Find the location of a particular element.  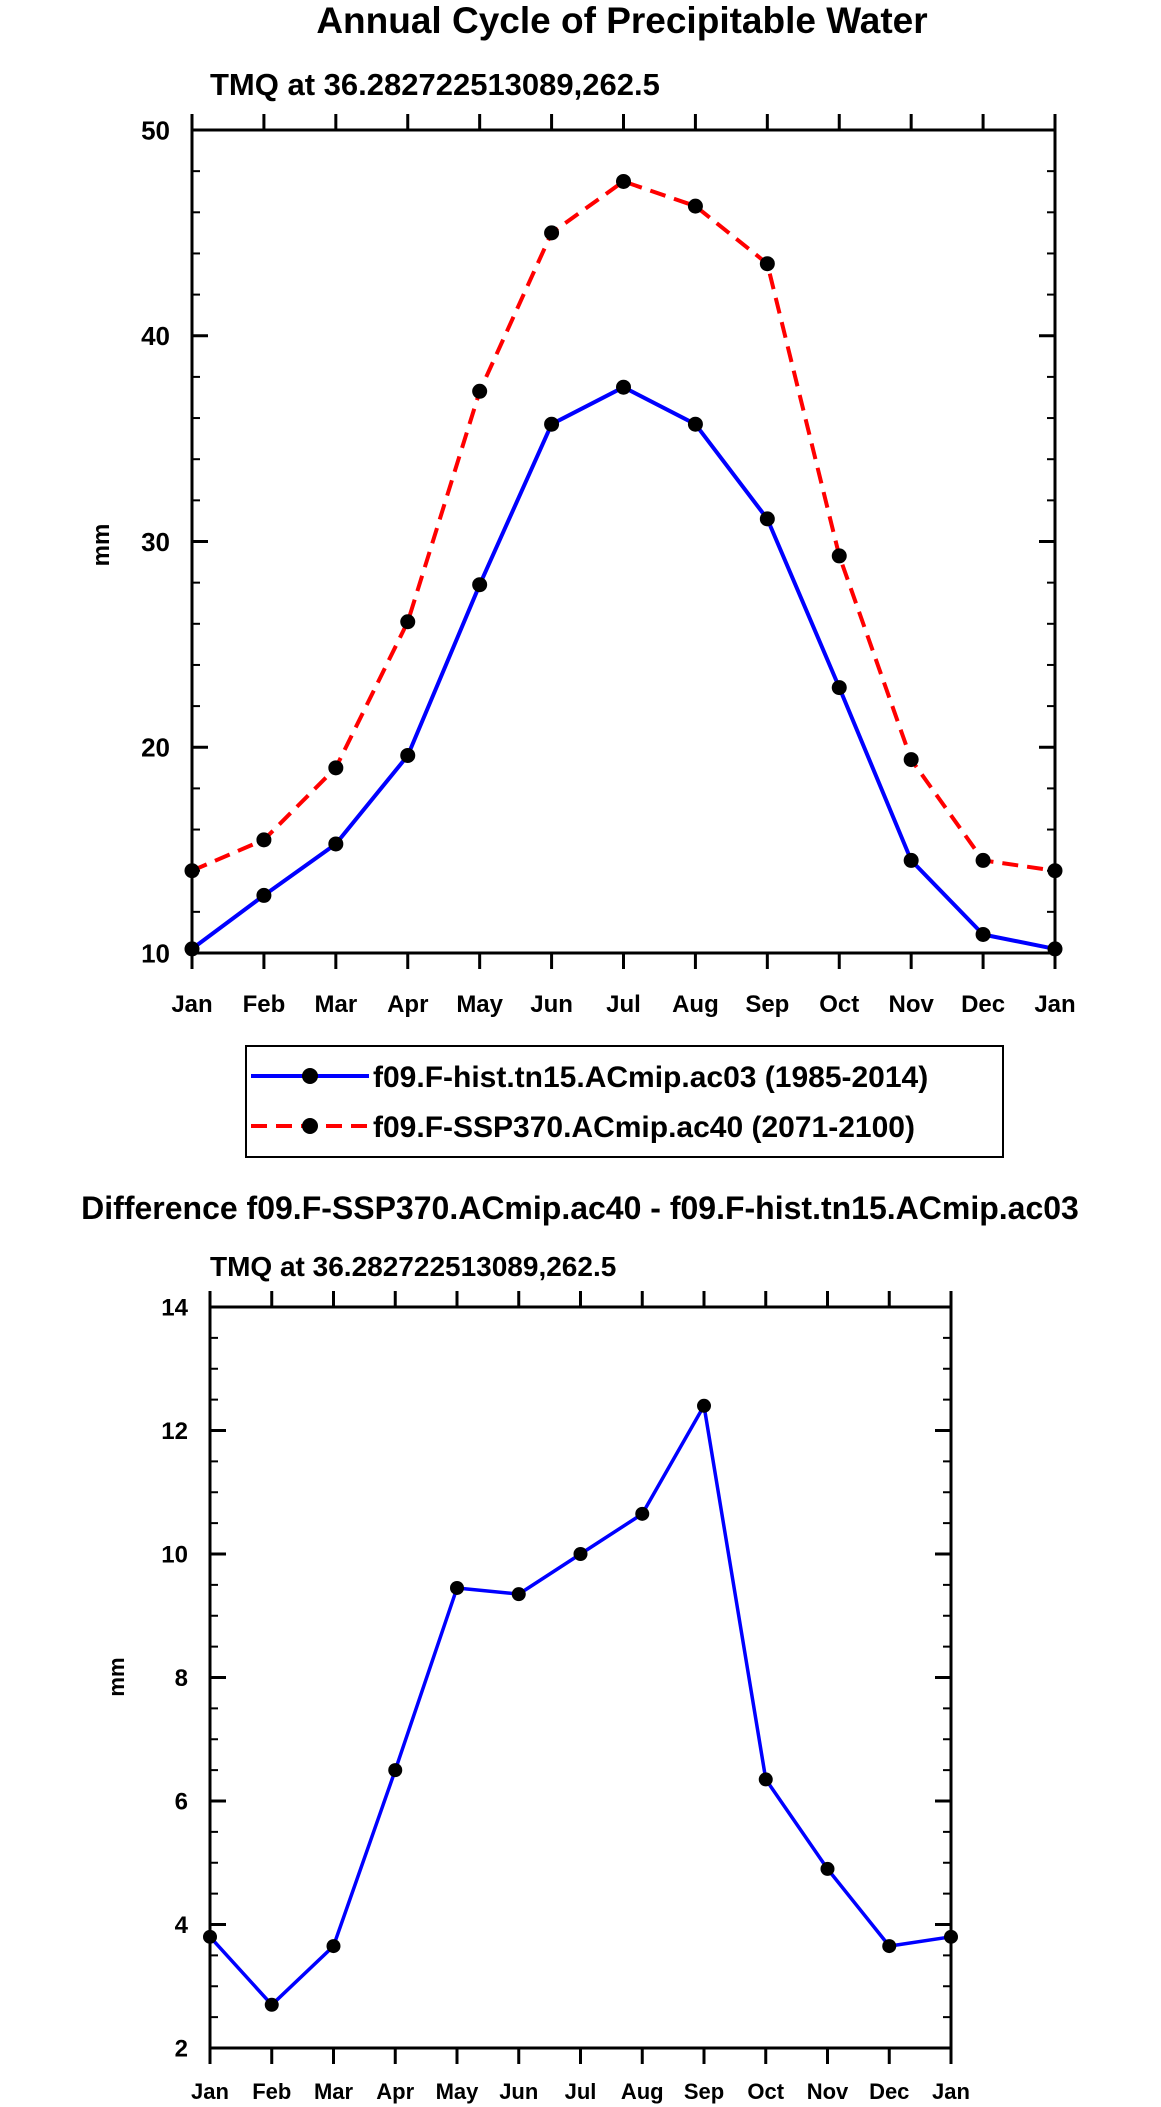

chart2-x-tick-label-0: Jan is located at coordinates (210, 2091).